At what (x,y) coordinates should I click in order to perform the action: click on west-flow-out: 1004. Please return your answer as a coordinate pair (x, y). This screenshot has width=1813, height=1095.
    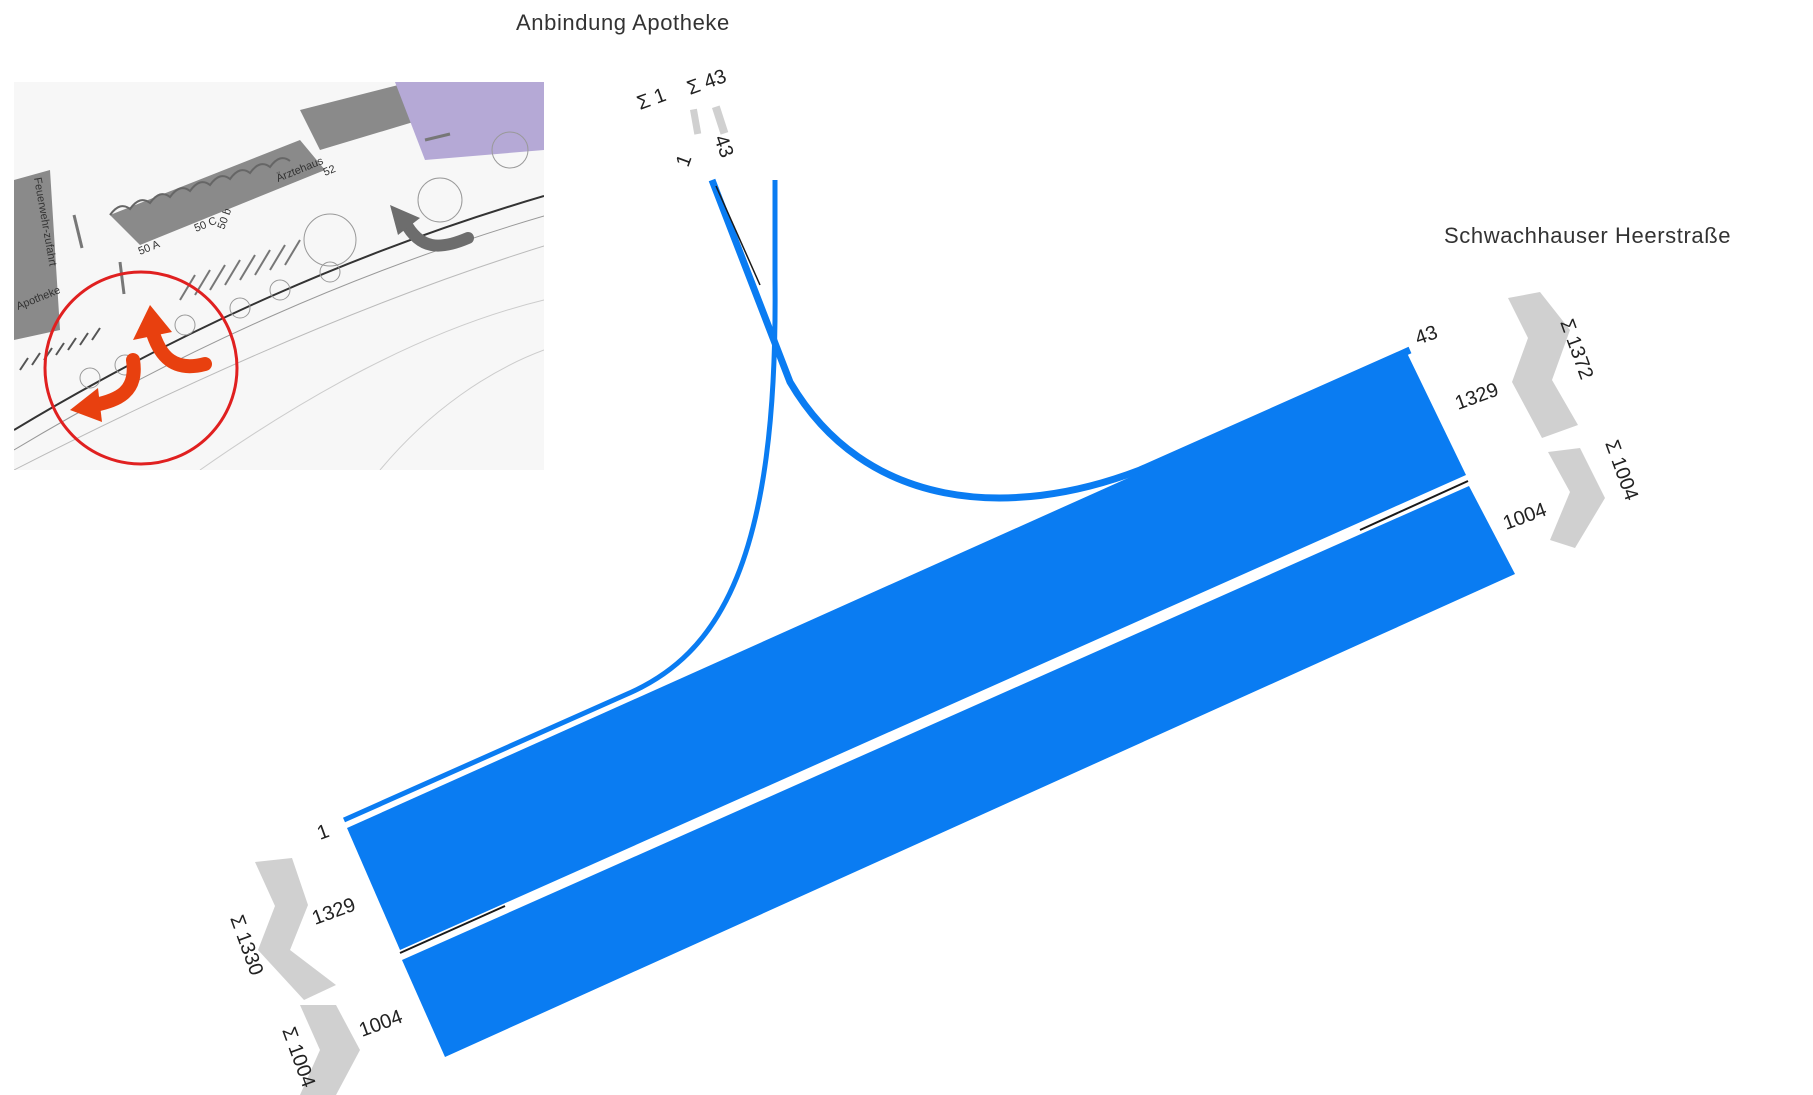
    Looking at the image, I should click on (380, 1024).